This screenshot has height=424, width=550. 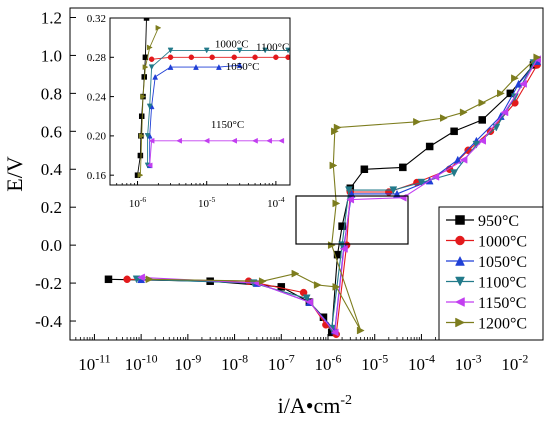 What do you see at coordinates (523, 358) in the screenshot?
I see `main-x-tick-exponent: -2` at bounding box center [523, 358].